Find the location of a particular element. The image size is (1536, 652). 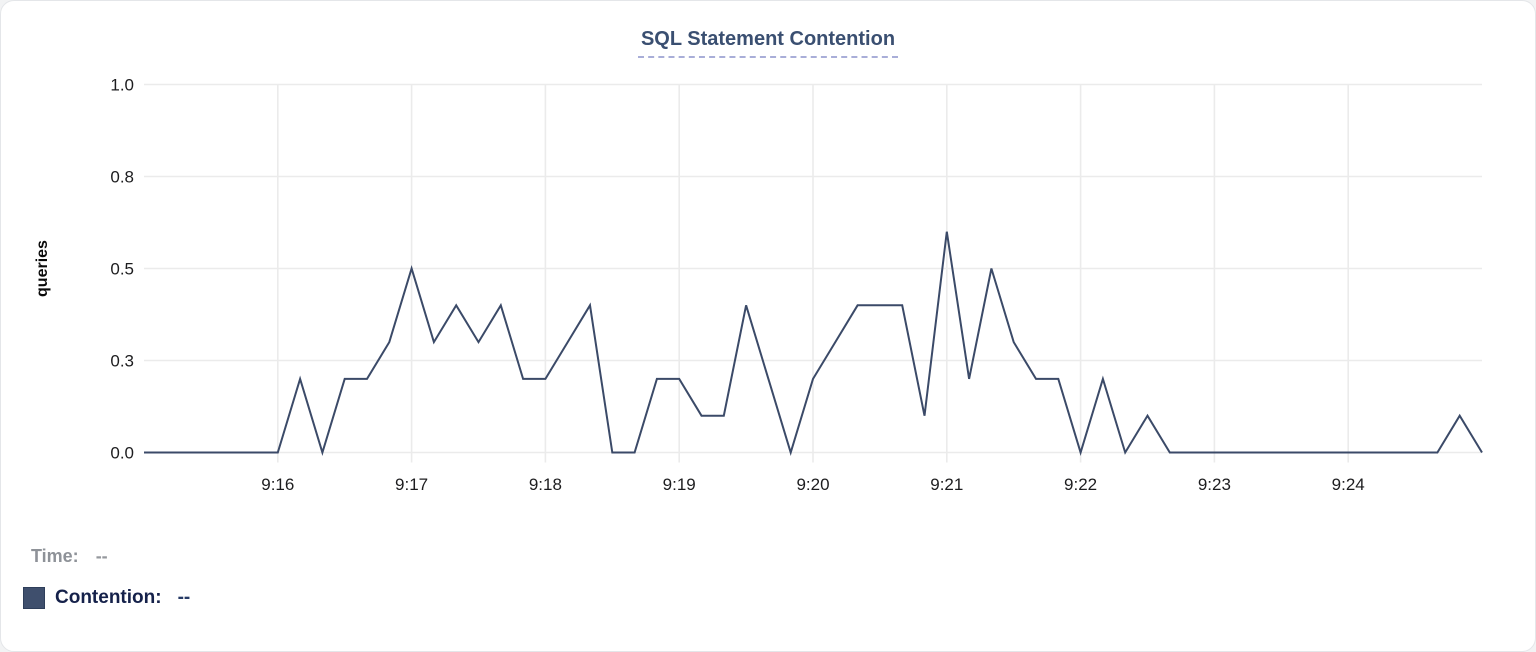

chart-header: SQL Statement Contention is located at coordinates (768, 43).